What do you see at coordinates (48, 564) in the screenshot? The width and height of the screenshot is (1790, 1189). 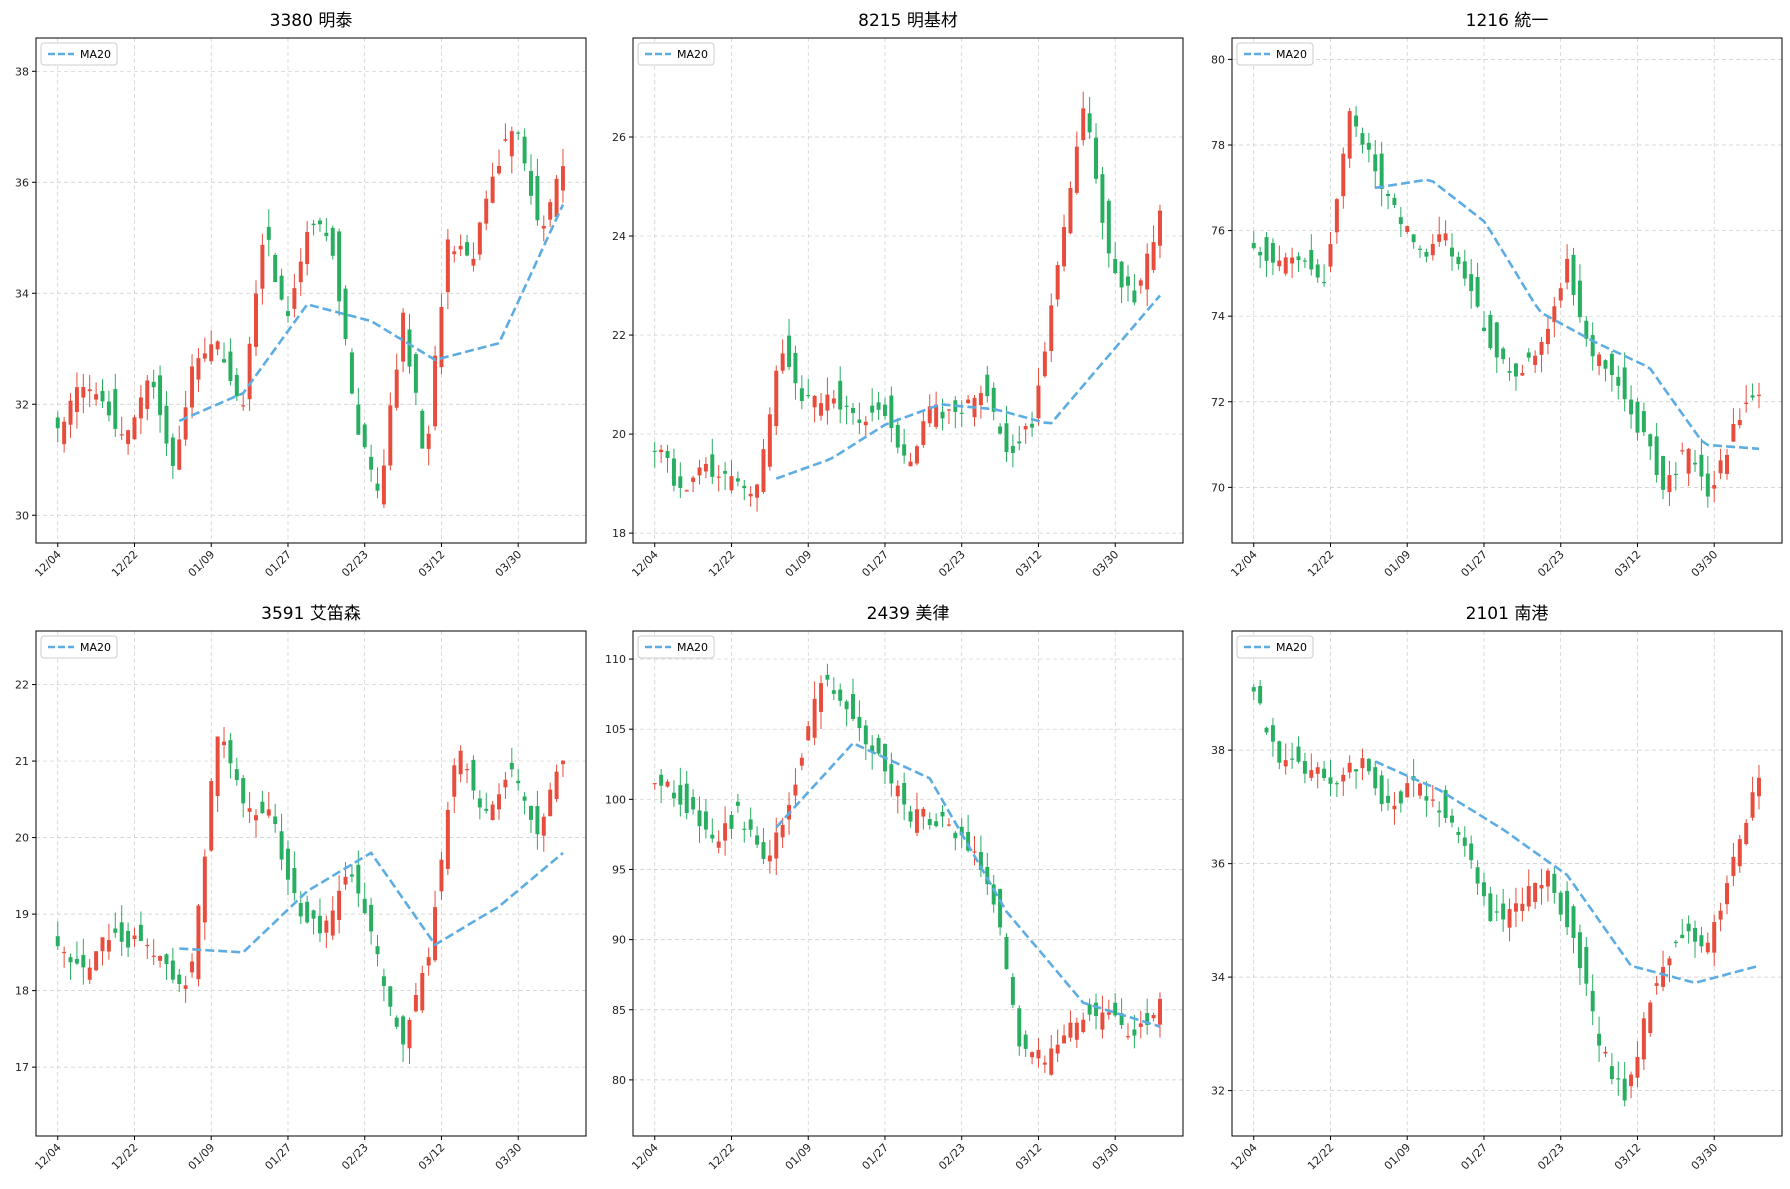 I see `x-tick-label: 12/04` at bounding box center [48, 564].